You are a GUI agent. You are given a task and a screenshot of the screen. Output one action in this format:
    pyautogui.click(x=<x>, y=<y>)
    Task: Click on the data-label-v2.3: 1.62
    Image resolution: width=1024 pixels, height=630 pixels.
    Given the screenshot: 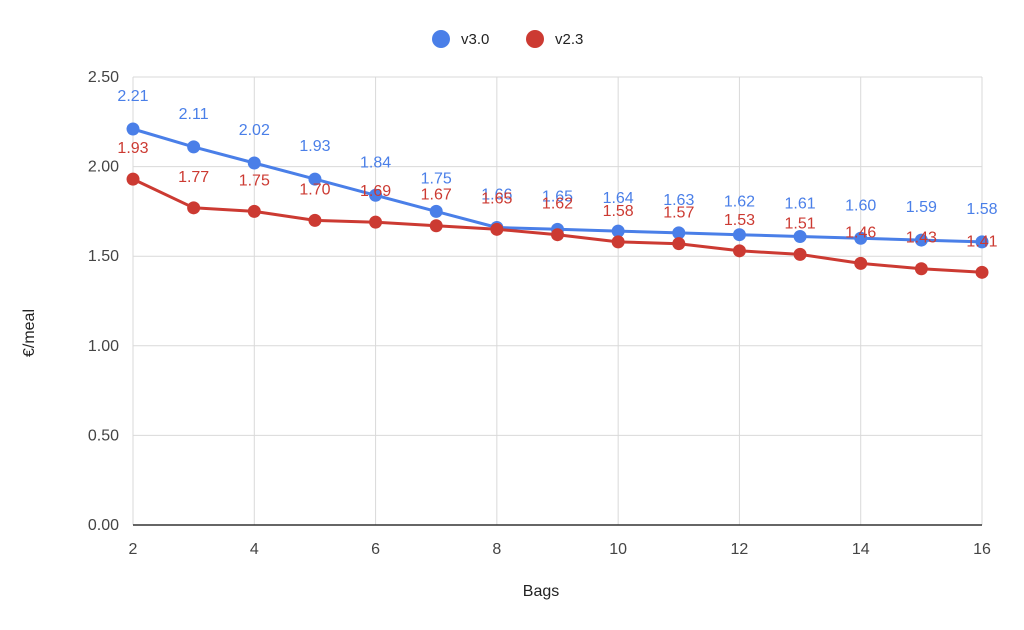 What is the action you would take?
    pyautogui.click(x=557, y=204)
    